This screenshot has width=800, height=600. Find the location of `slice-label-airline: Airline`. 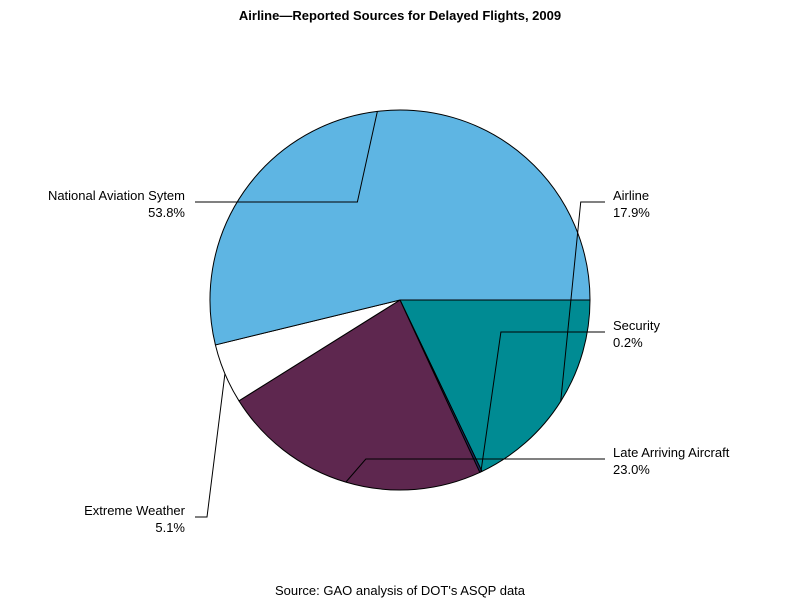

slice-label-airline: Airline is located at coordinates (631, 195).